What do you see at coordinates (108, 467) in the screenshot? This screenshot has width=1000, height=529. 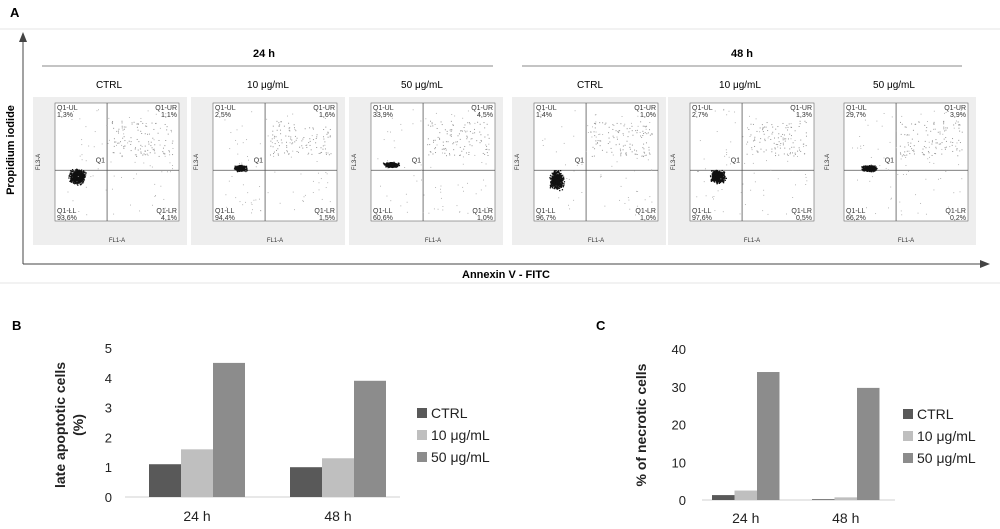 I see `y-tick-label: 1` at bounding box center [108, 467].